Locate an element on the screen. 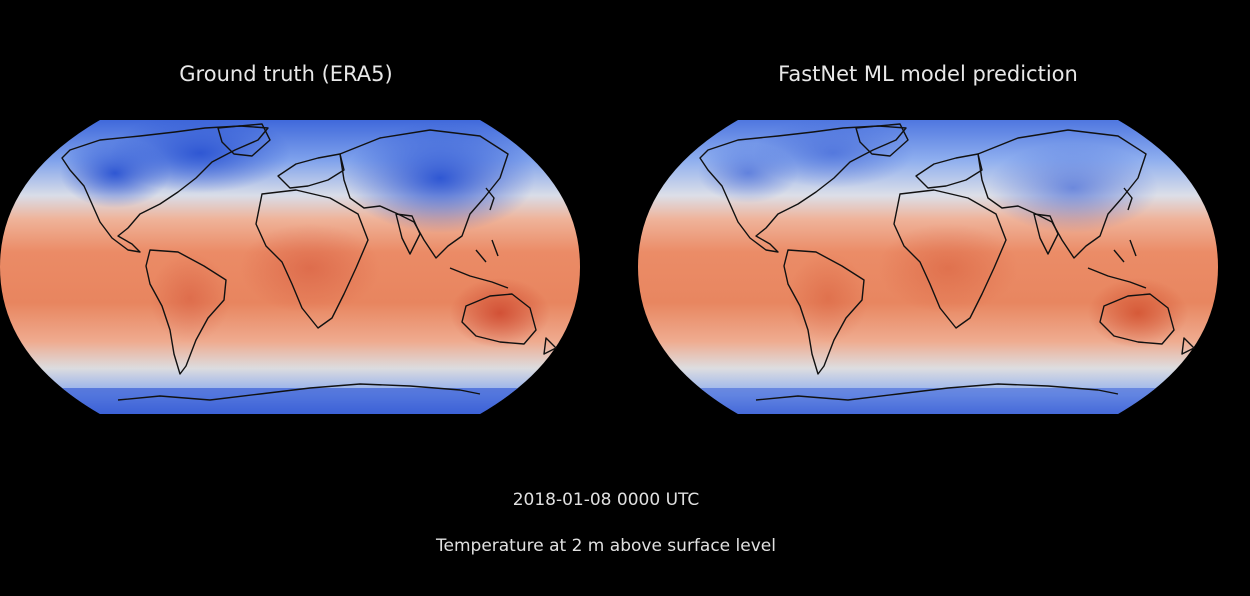 The width and height of the screenshot is (1250, 596). left-panel-title: Ground truth (ERA5) is located at coordinates (286, 74).